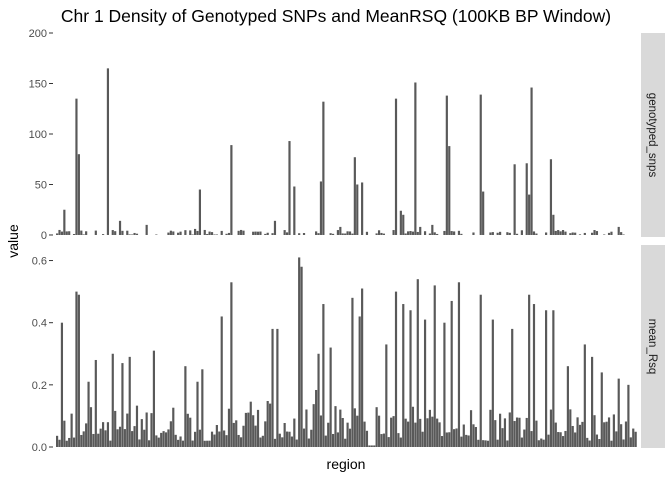 Image resolution: width=672 pixels, height=480 pixels. Describe the element at coordinates (652, 135) in the screenshot. I see `facet-strip-label: genotyped_snps` at that location.